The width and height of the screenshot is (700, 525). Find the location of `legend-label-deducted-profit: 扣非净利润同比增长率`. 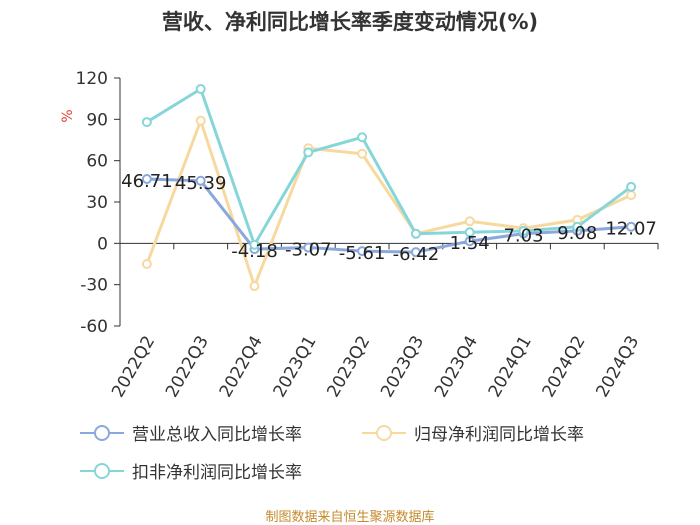

legend-label-deducted-profit: 扣非净利润同比增长率 is located at coordinates (217, 473).